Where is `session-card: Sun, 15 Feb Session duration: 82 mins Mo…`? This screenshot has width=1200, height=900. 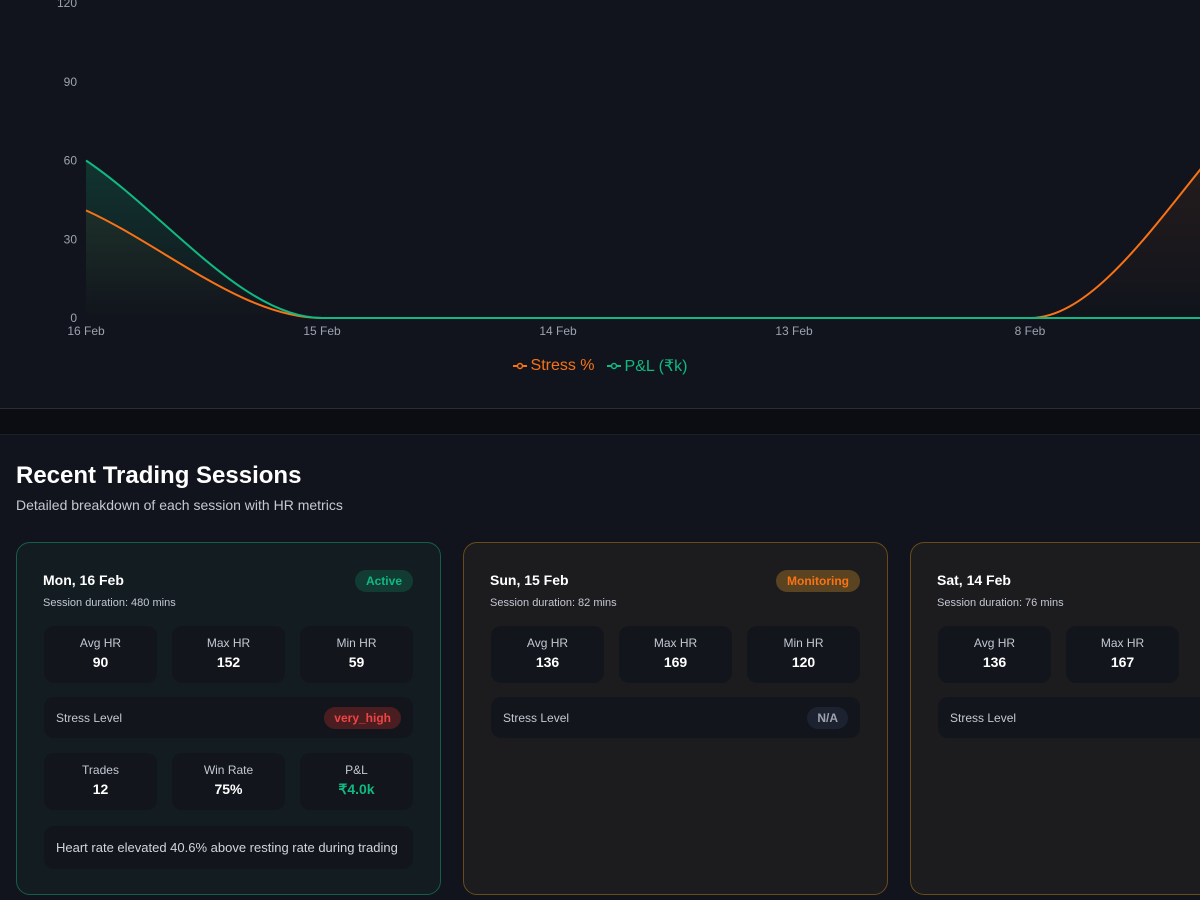
session-card: Sun, 15 Feb Session duration: 82 mins Mo… is located at coordinates (675, 718).